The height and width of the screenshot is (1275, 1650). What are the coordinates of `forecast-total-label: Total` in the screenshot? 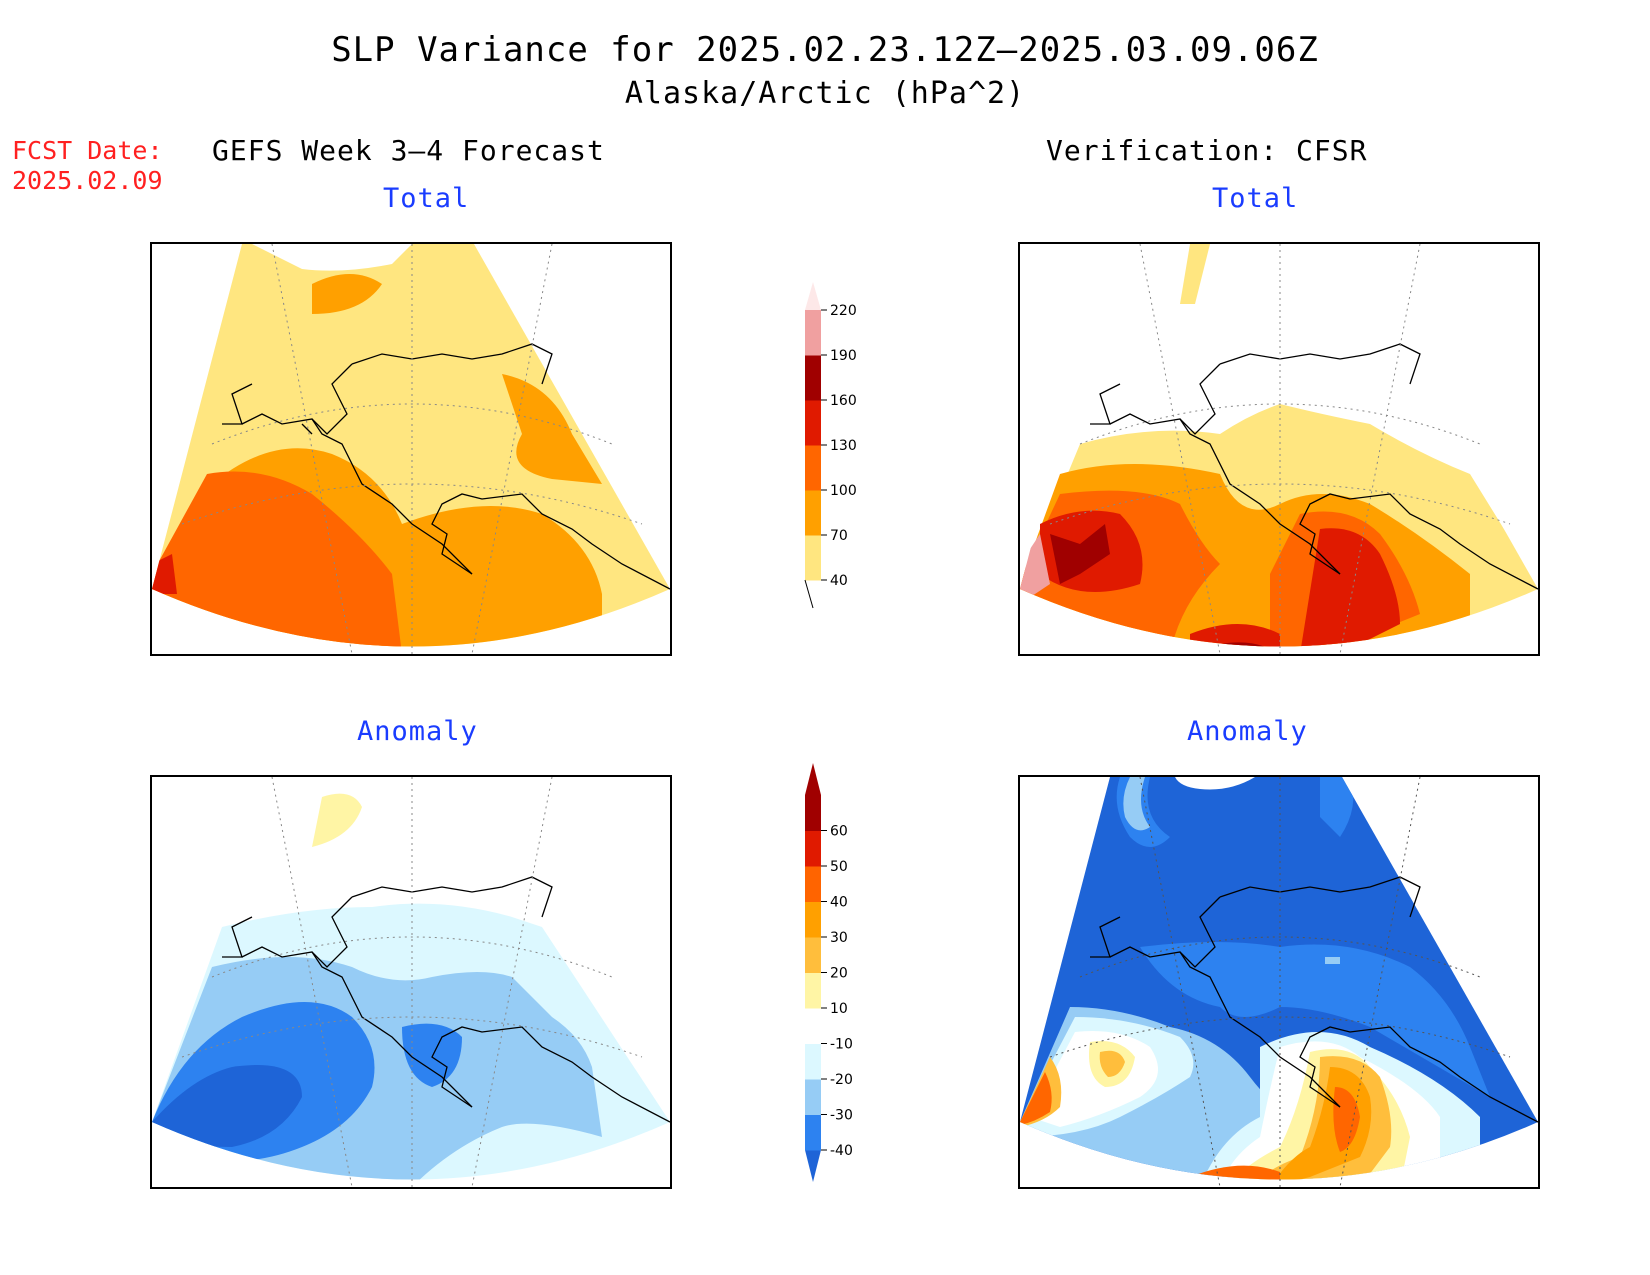 It's located at (426, 198).